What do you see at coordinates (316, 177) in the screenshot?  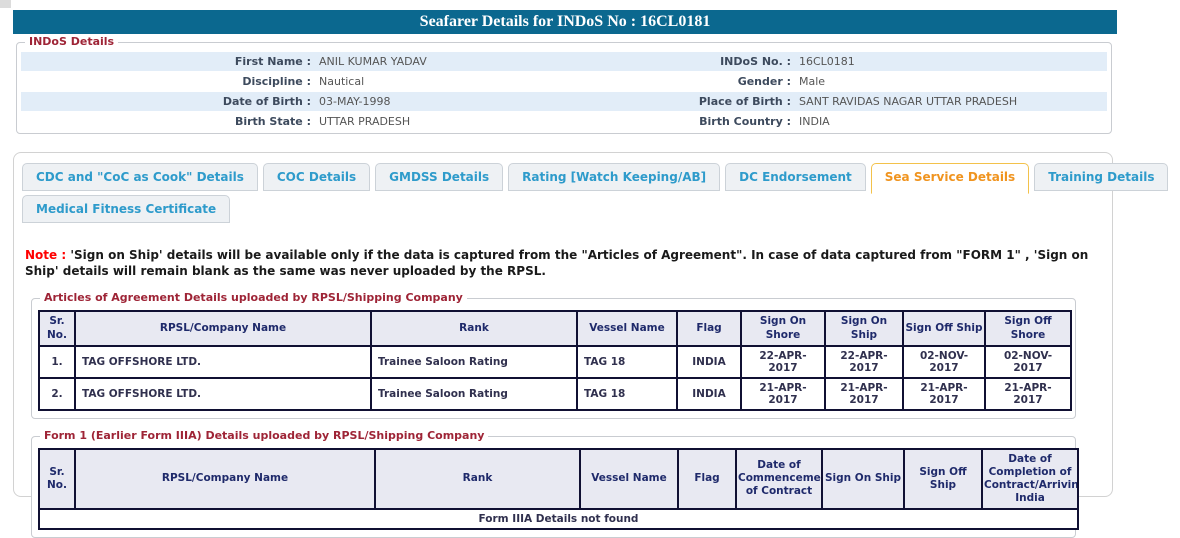 I see `tab-coc-details: COC Details` at bounding box center [316, 177].